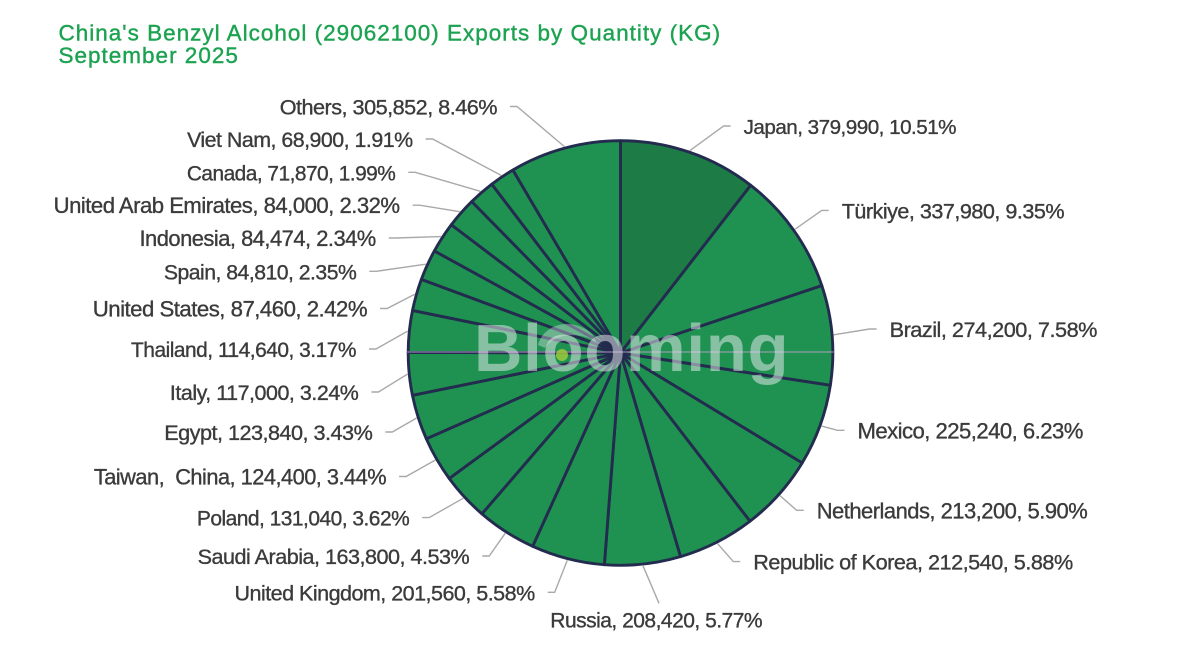  I want to click on svg-text: Indonesia, 84,474, 2.34%, so click(257, 238).